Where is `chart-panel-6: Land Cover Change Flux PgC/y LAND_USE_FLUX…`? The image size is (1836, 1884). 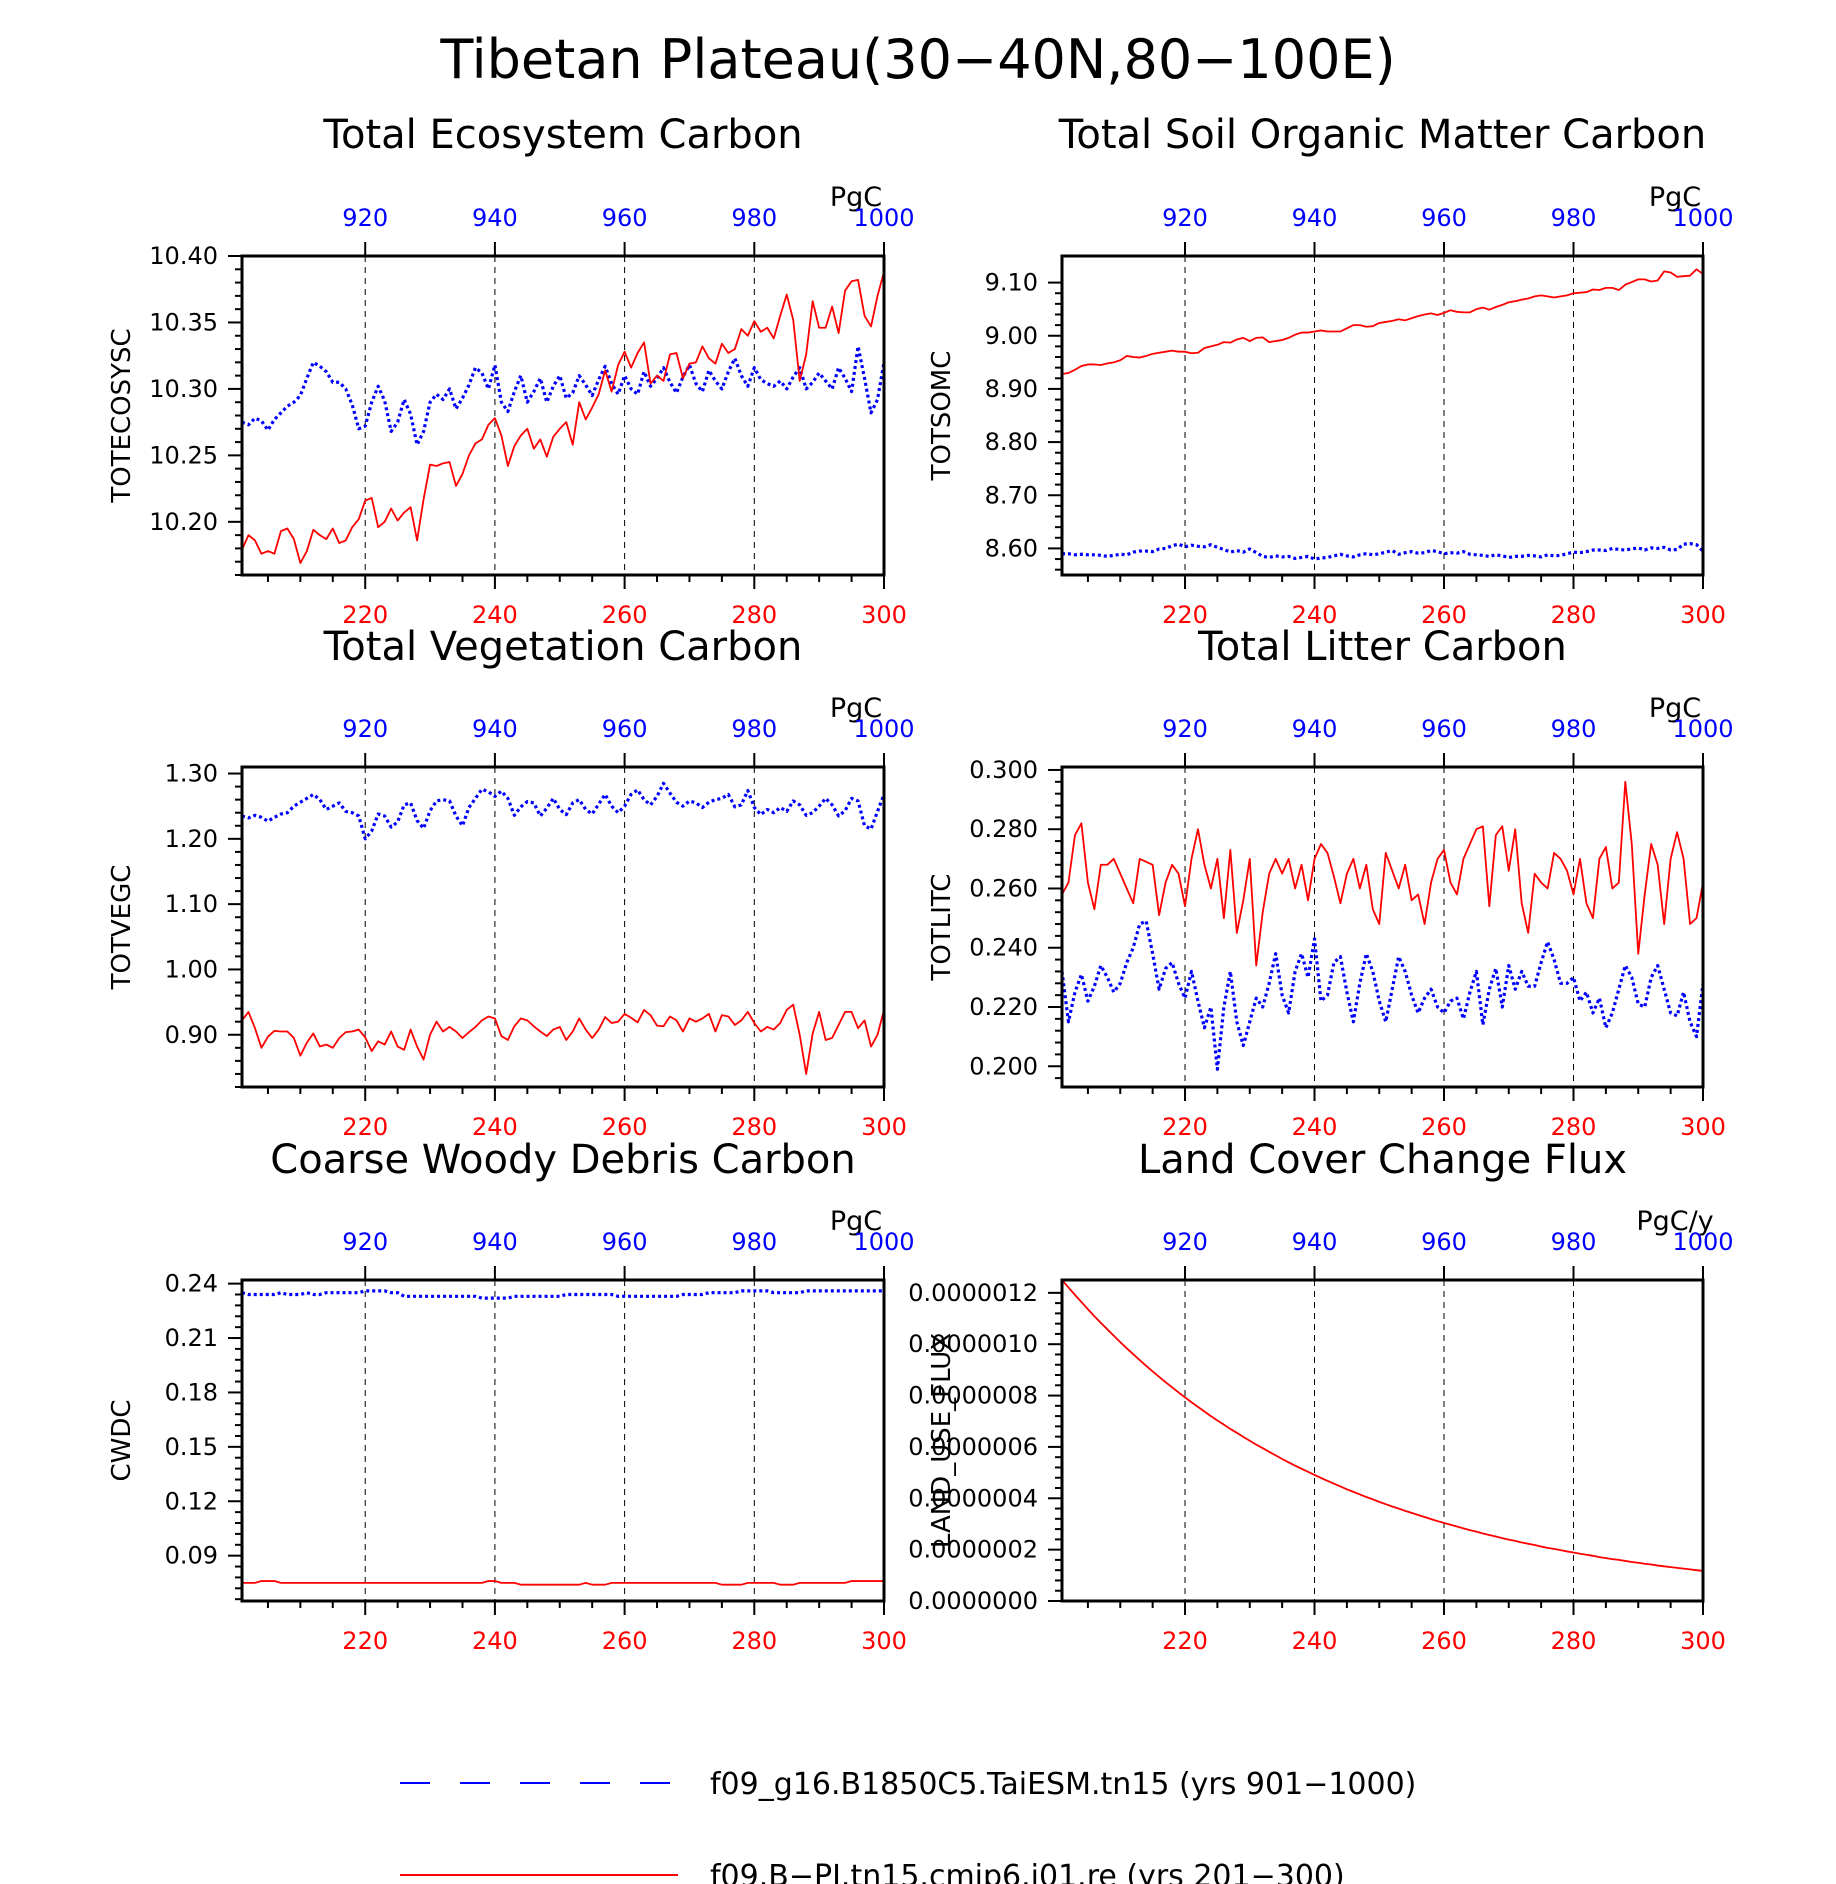 chart-panel-6: Land Cover Change Flux PgC/y LAND_USE_FLUX… is located at coordinates (1320, 1396).